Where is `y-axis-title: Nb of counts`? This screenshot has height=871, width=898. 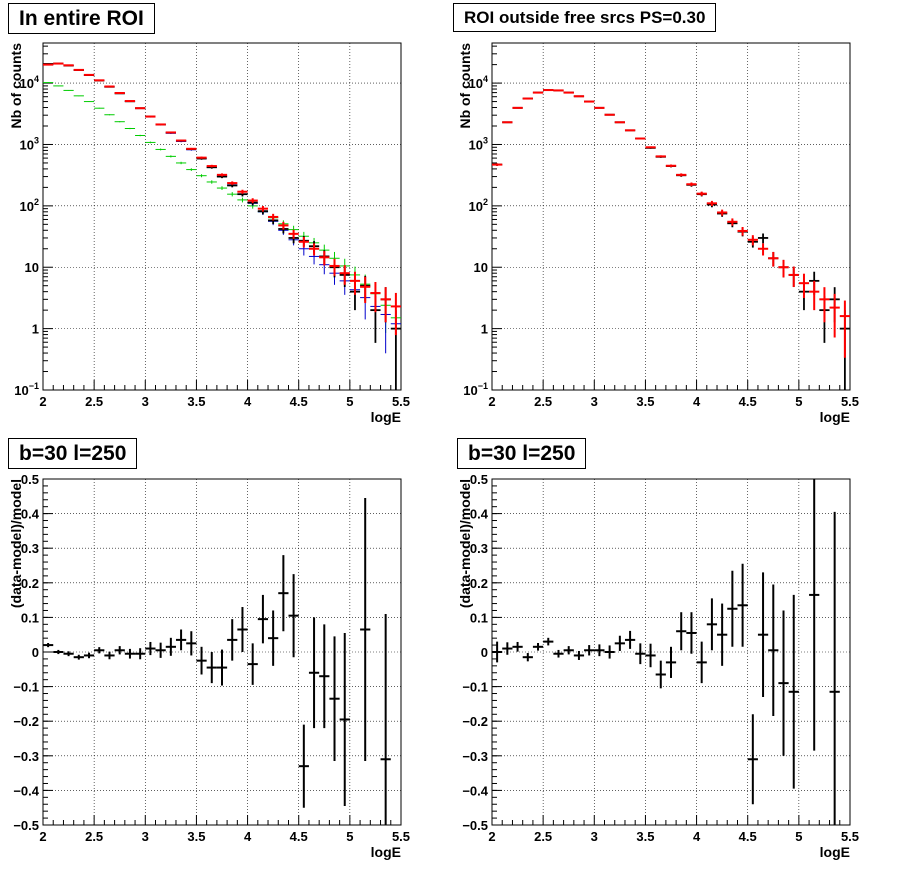 y-axis-title: Nb of counts is located at coordinates (465, 86).